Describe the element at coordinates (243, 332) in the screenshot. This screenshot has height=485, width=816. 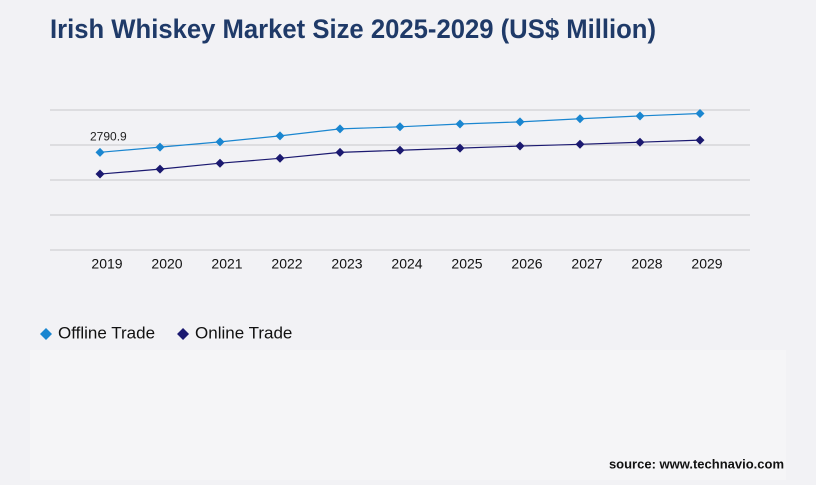
I see `legend-label: Online Trade` at that location.